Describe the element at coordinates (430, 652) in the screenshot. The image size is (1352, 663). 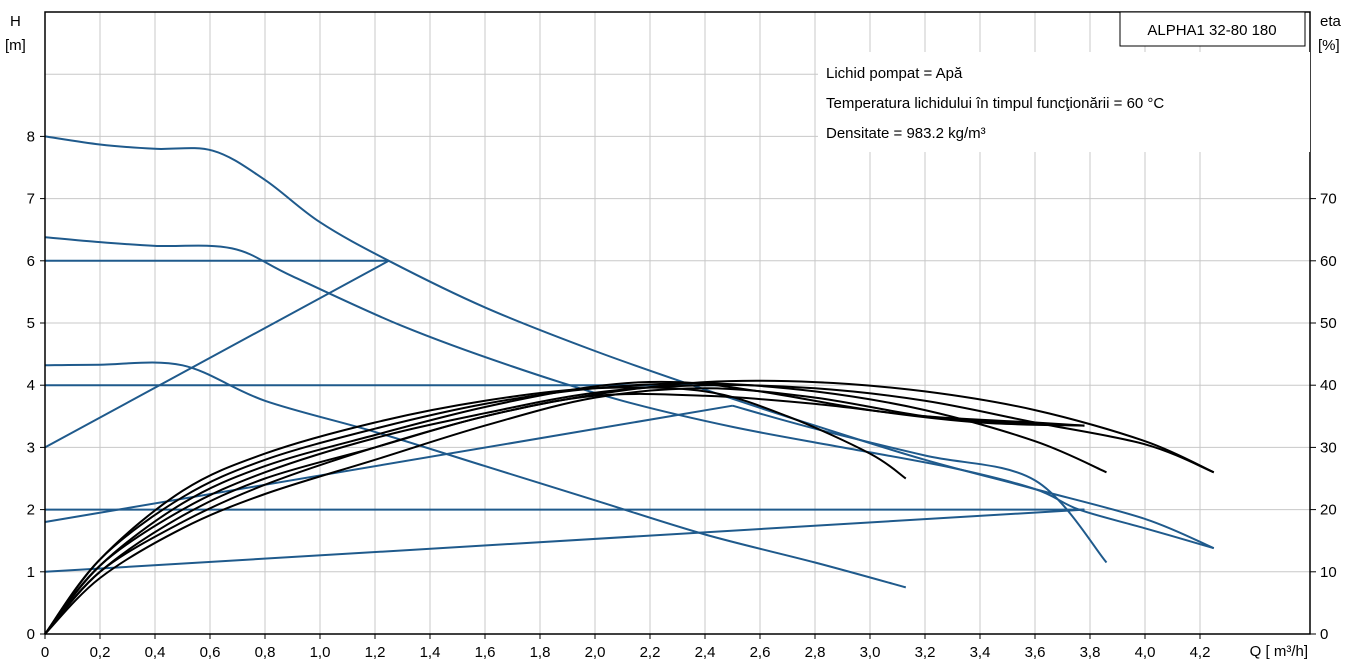
I see `x-tick-label: 1,4` at that location.